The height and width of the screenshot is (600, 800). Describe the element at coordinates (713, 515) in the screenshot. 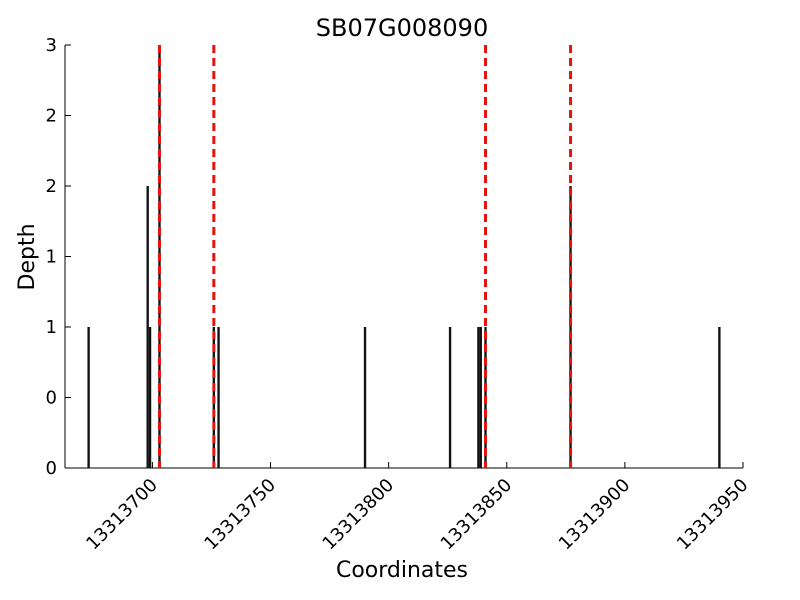

I see `x-tick-label: 13313950` at that location.